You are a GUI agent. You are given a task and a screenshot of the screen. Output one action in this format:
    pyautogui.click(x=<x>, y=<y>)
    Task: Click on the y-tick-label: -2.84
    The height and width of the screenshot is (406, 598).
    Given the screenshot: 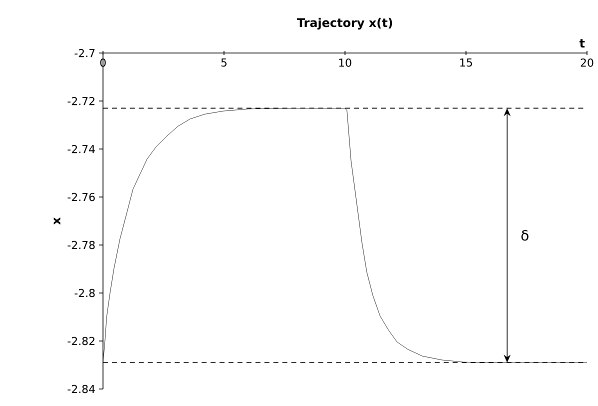 What is the action you would take?
    pyautogui.click(x=81, y=389)
    